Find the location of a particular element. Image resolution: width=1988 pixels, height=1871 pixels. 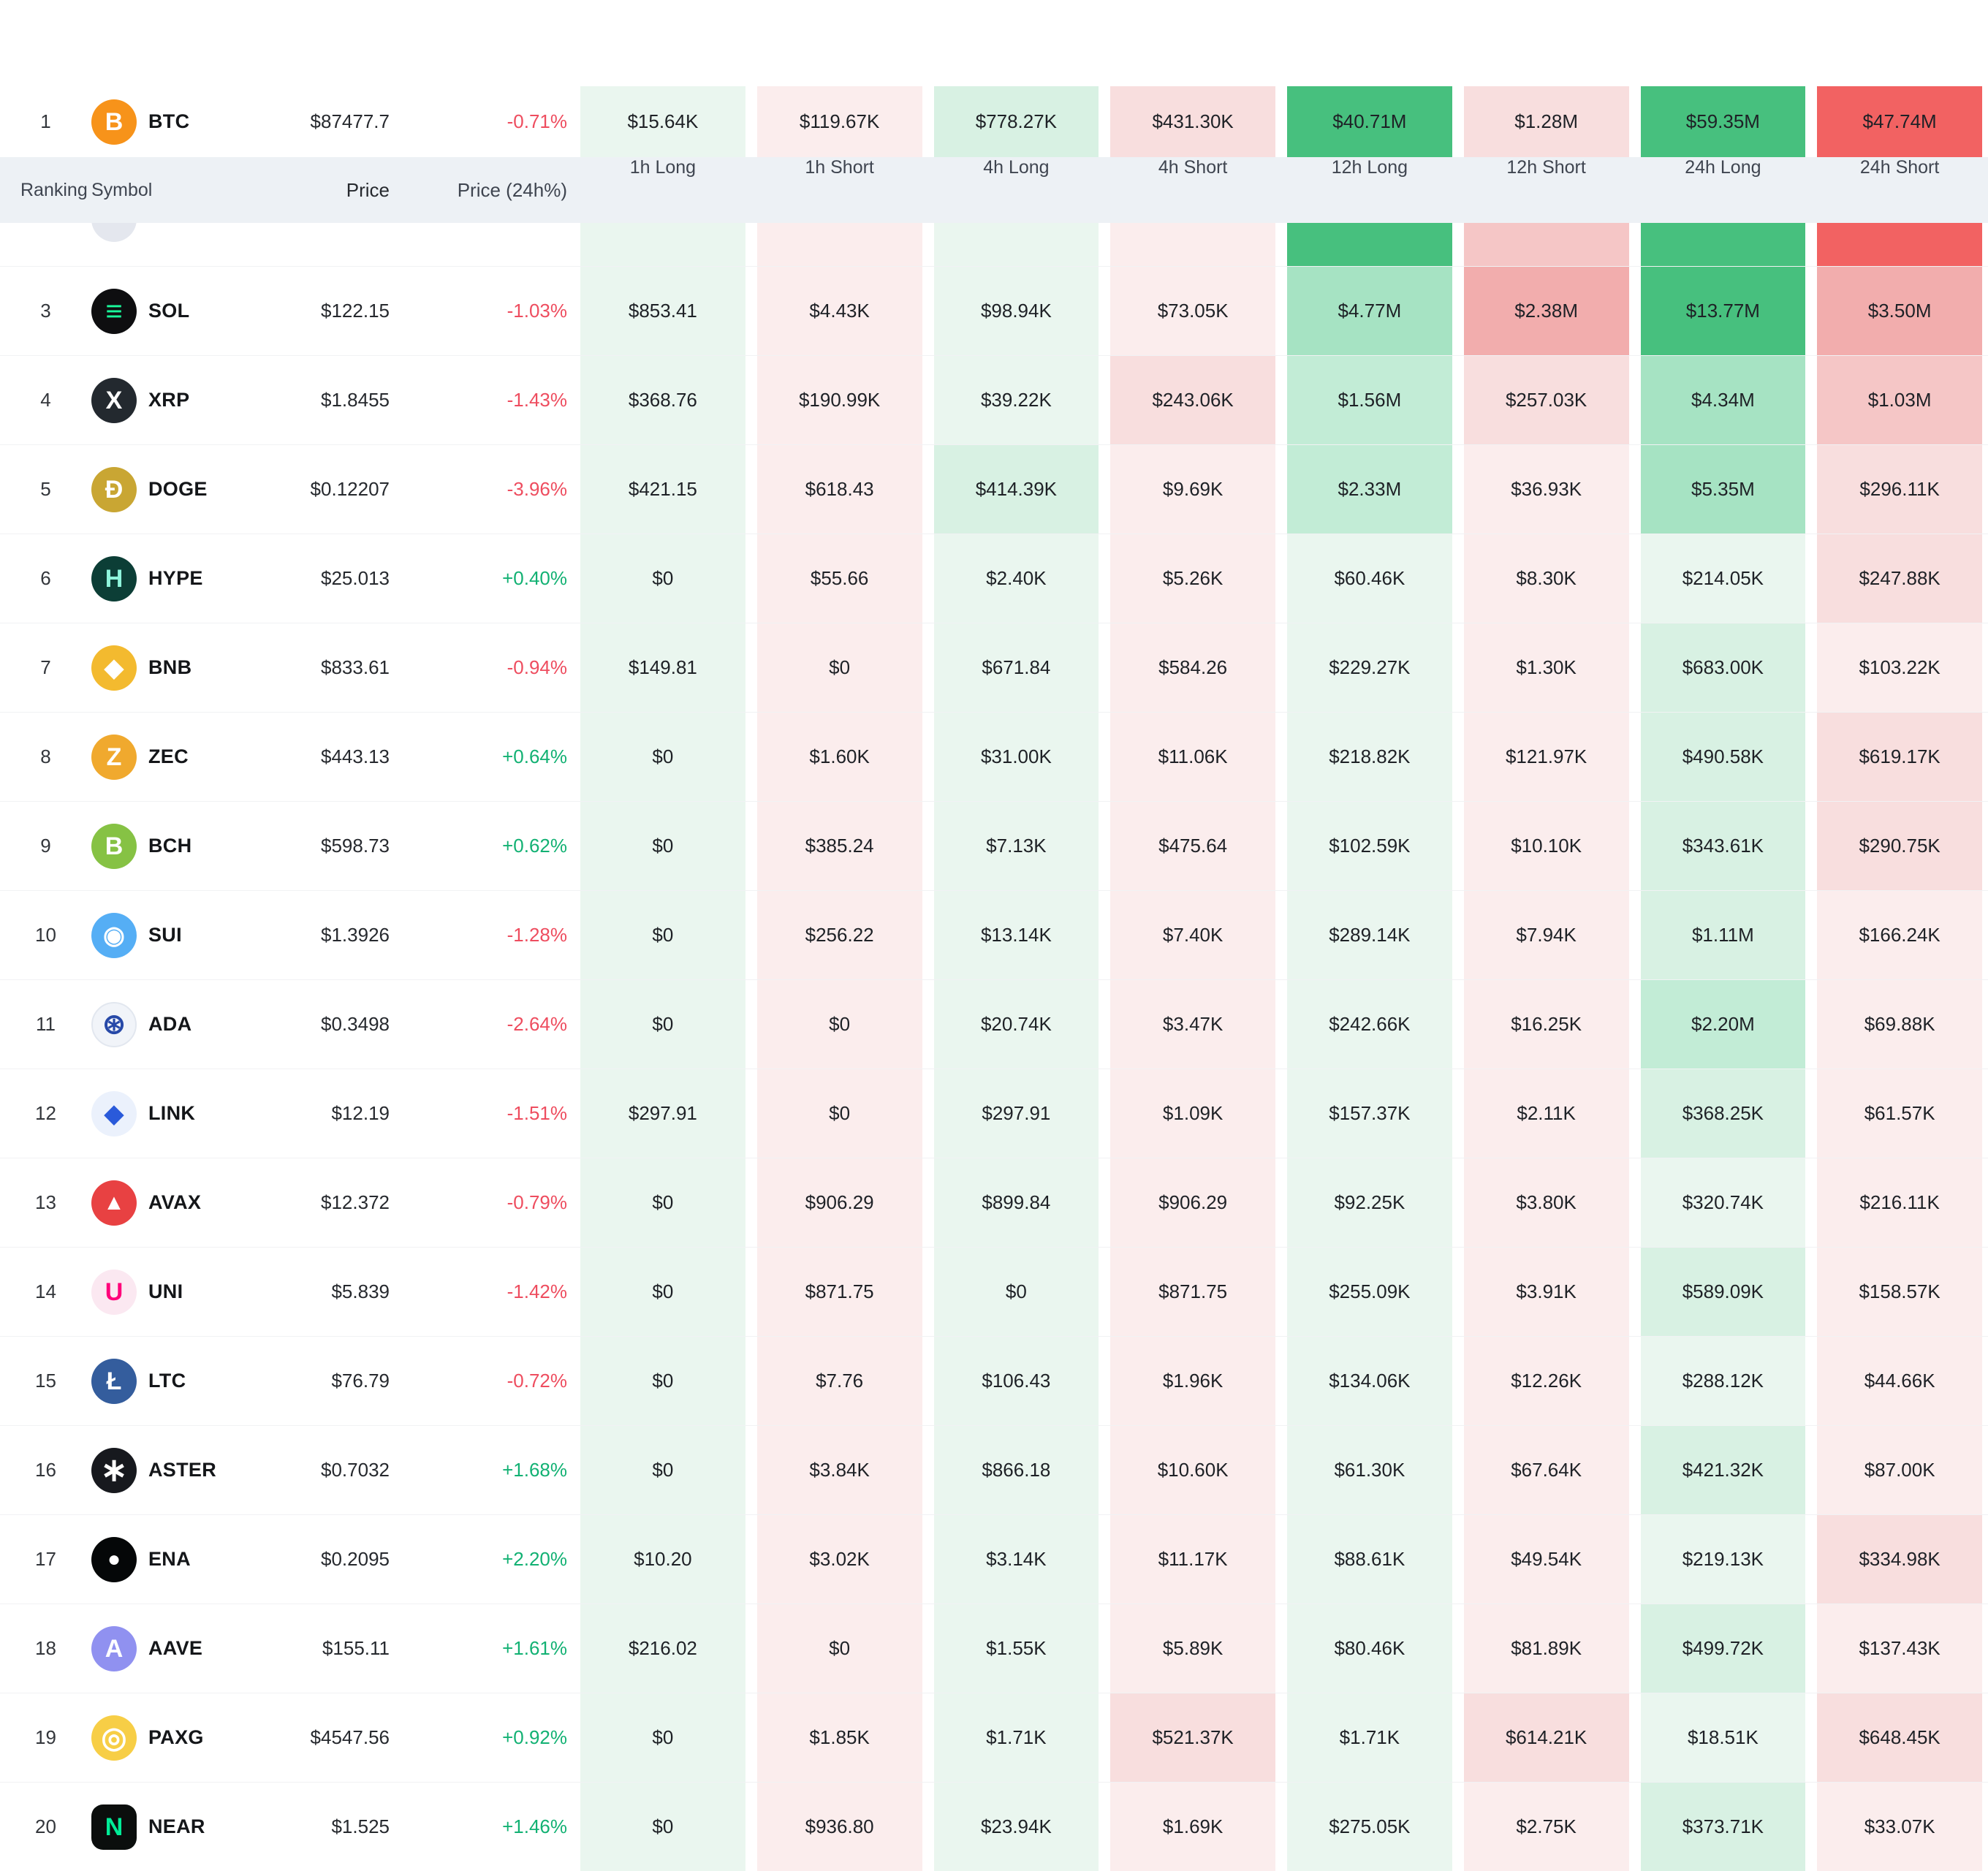

liquidation-value: $11.06K is located at coordinates (1192, 757).